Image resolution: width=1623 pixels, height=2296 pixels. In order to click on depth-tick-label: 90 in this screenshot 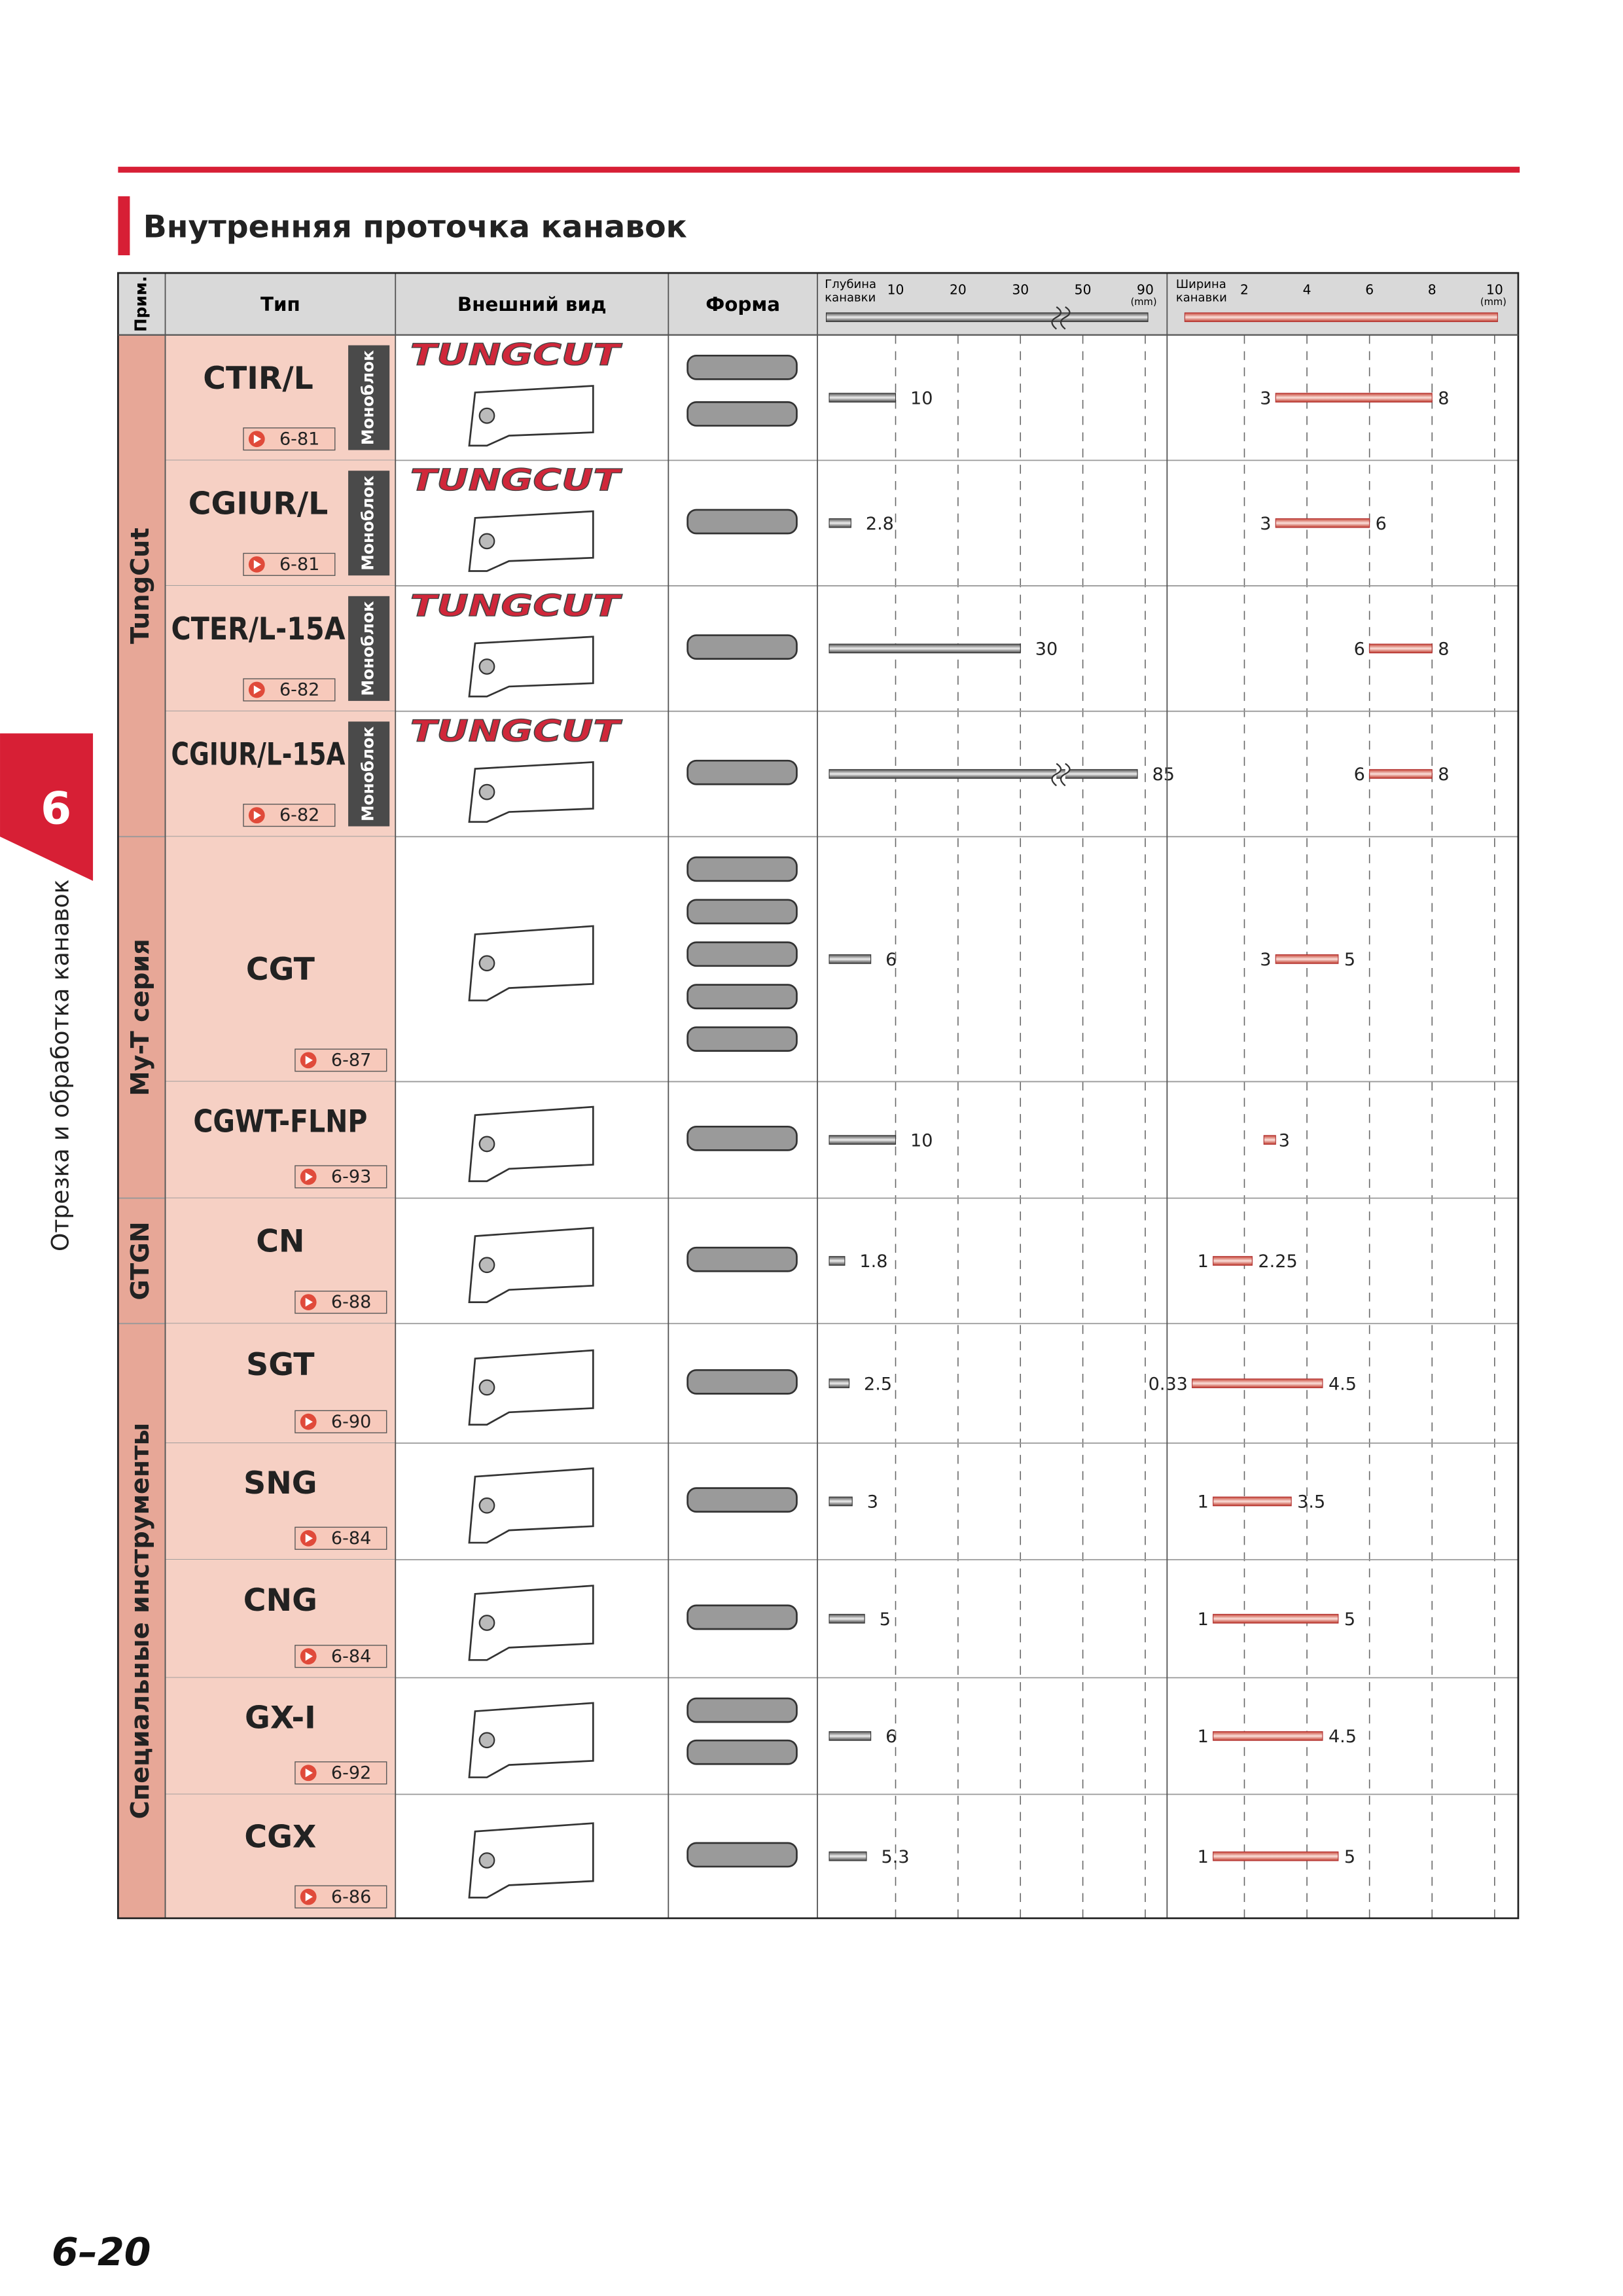, I will do `click(1145, 290)`.